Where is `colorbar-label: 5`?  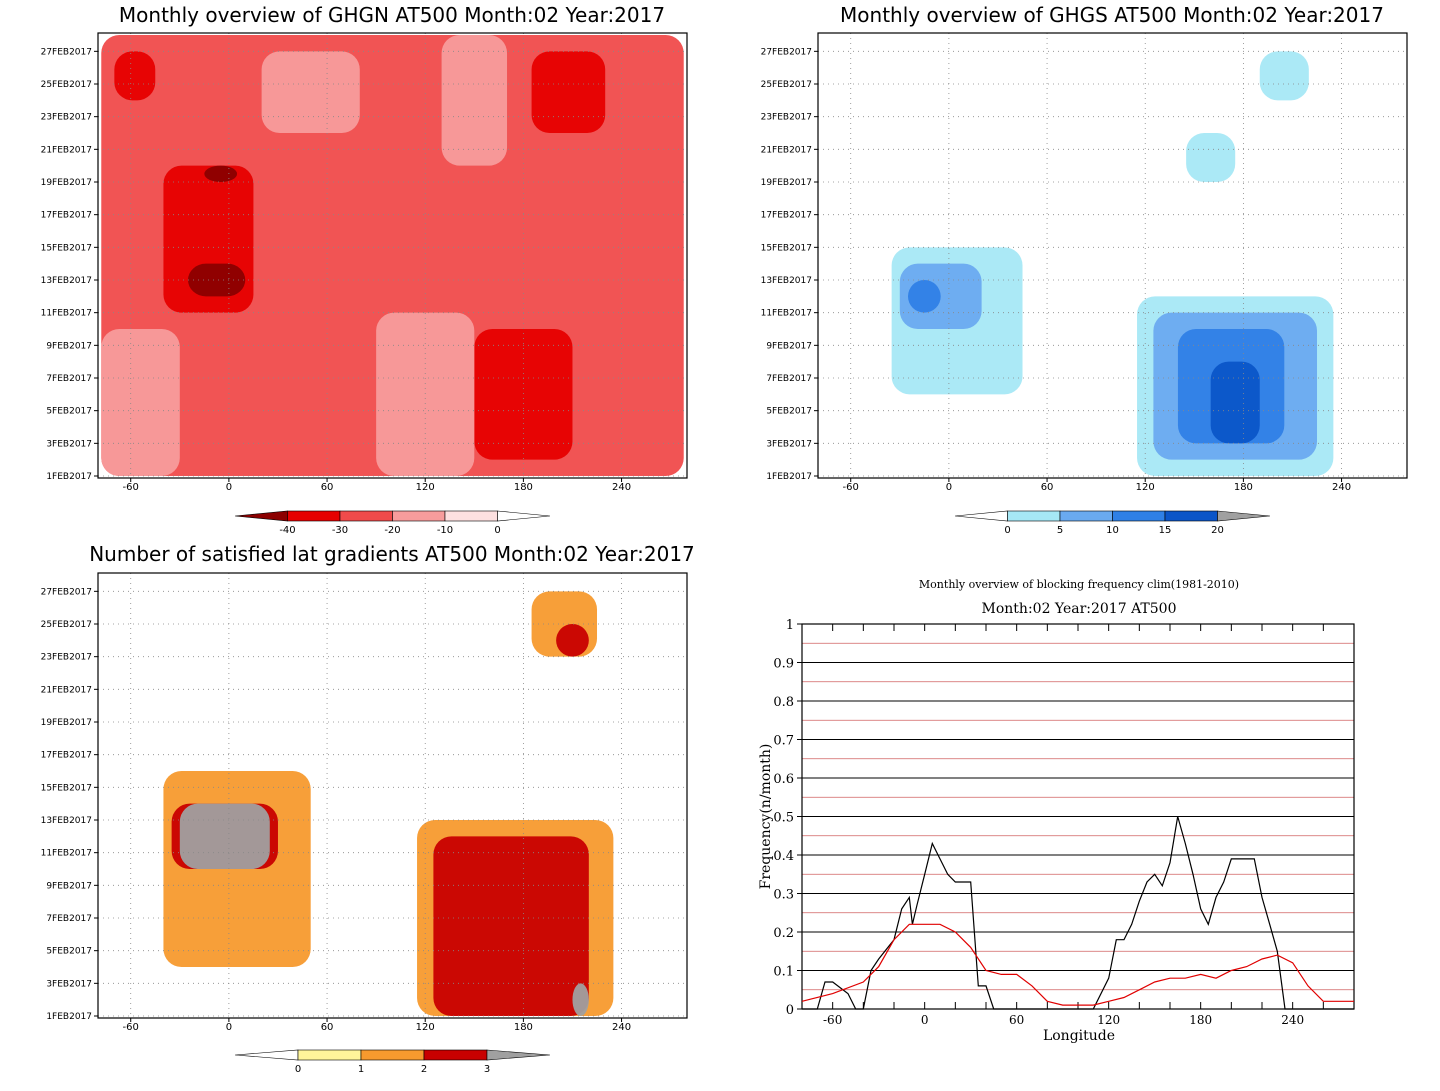 colorbar-label: 5 is located at coordinates (1060, 530).